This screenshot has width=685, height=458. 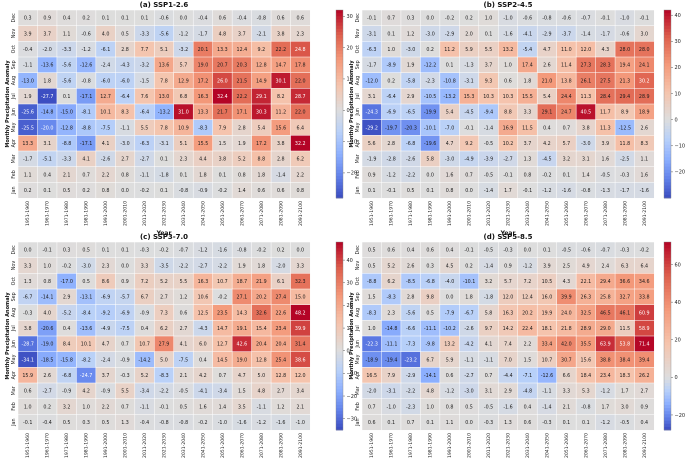 What do you see at coordinates (261, 329) in the screenshot?
I see `cell-value: 15.4` at bounding box center [261, 329].